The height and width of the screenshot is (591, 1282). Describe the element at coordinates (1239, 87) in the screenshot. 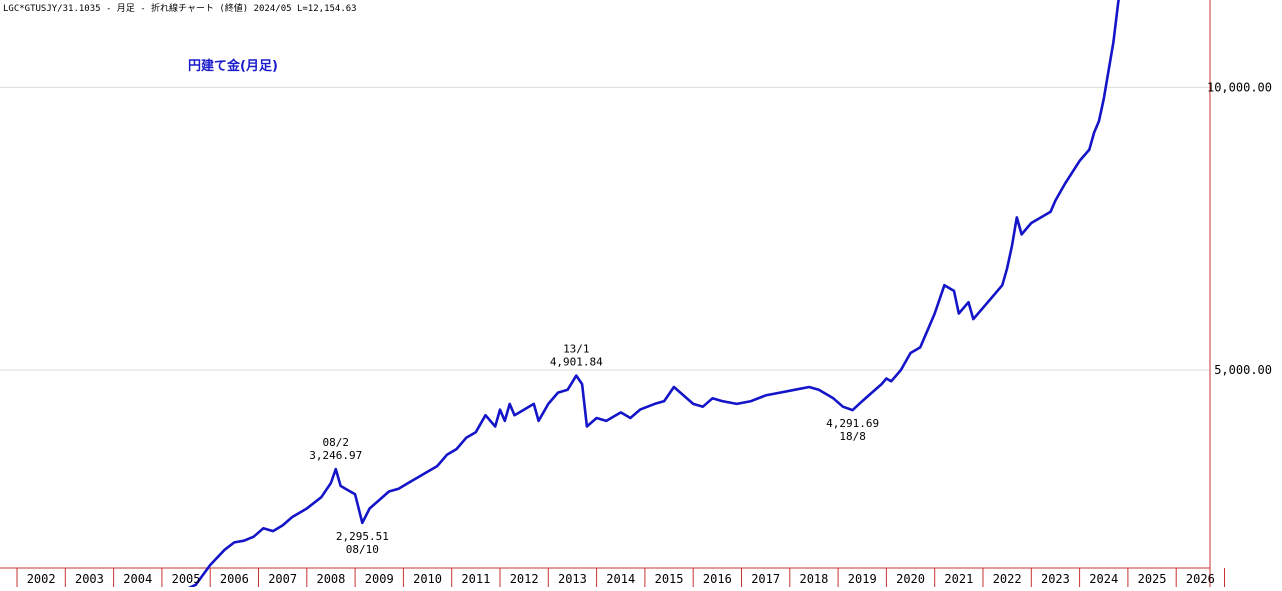

I see `y-tick-label: 10,000.00` at that location.